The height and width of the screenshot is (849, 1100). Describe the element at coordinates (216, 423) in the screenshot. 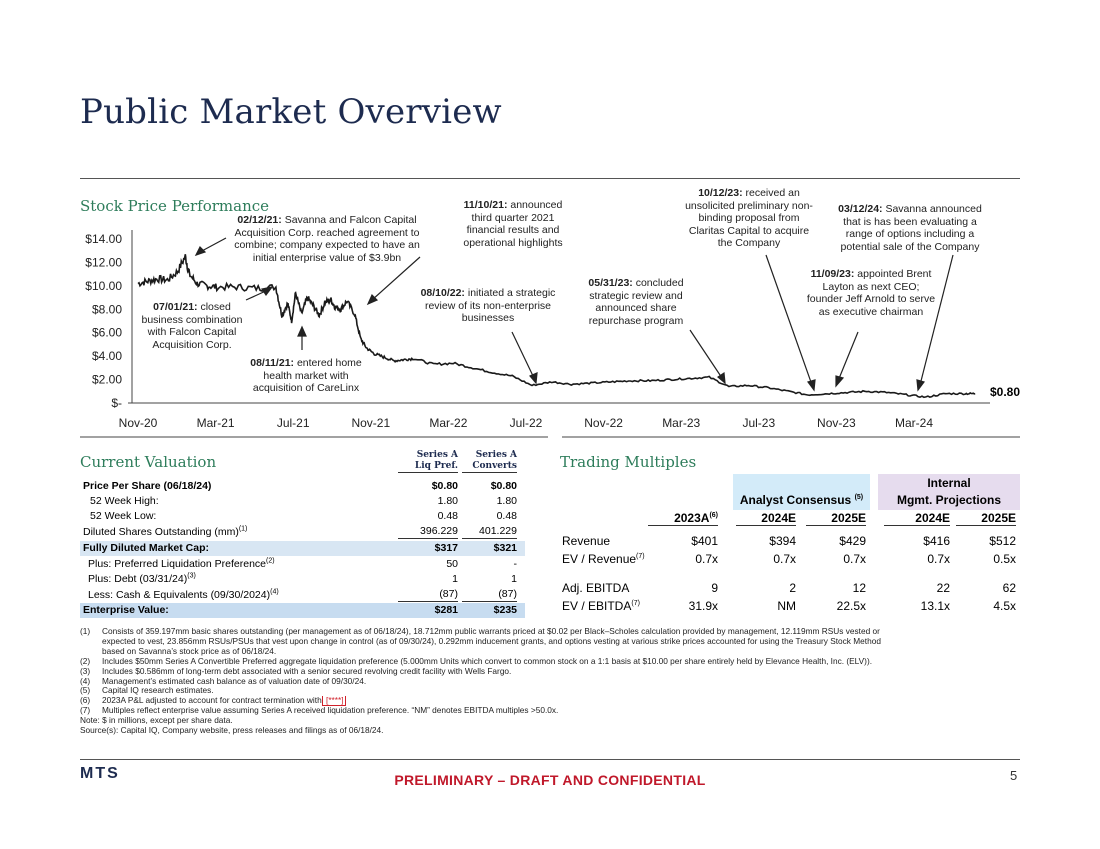

I see `x-tick-label: Mar-21` at that location.